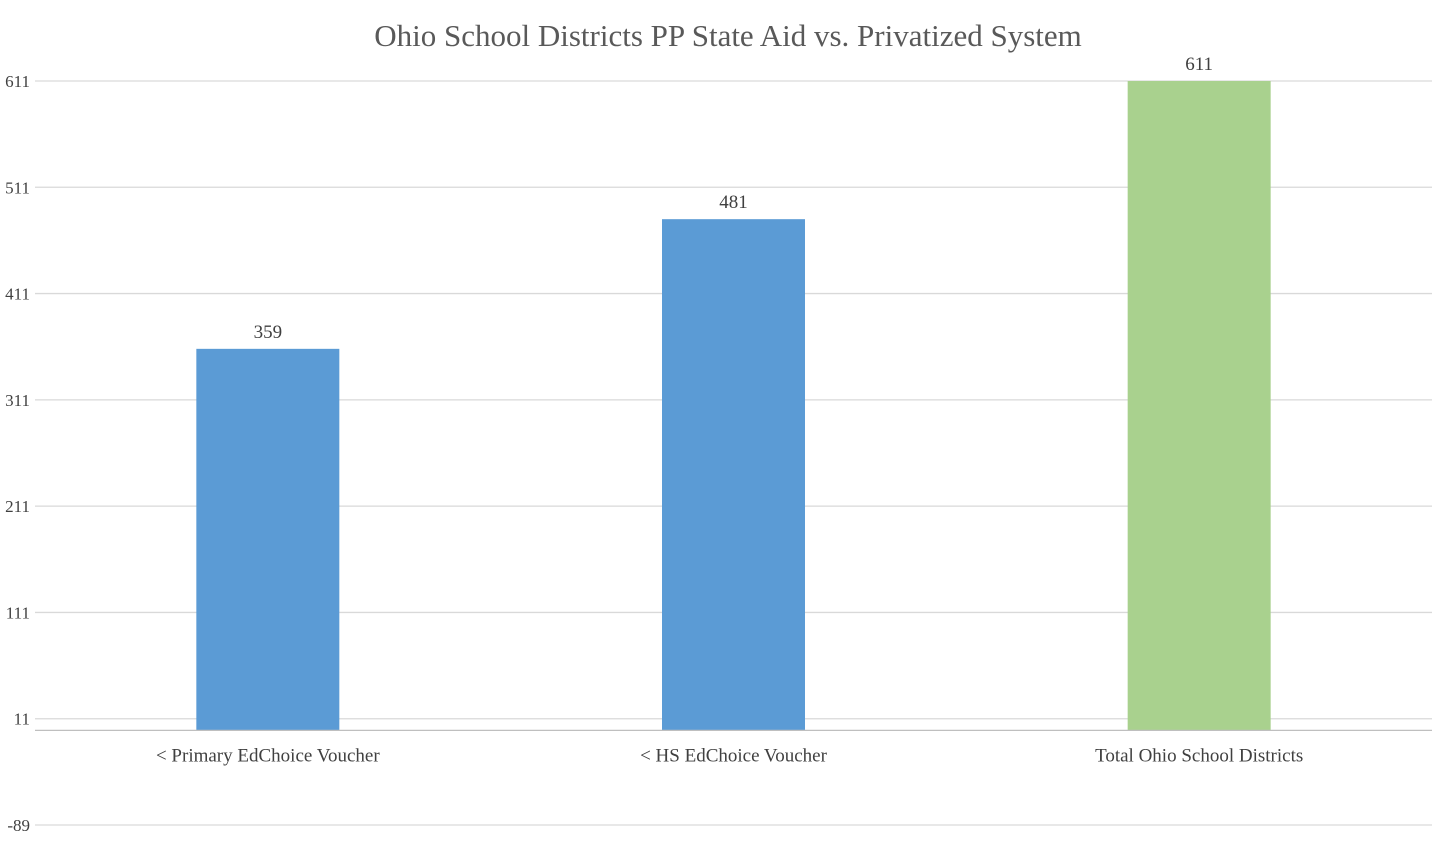 The height and width of the screenshot is (849, 1456). What do you see at coordinates (18, 612) in the screenshot?
I see `y-tick-label: 111` at bounding box center [18, 612].